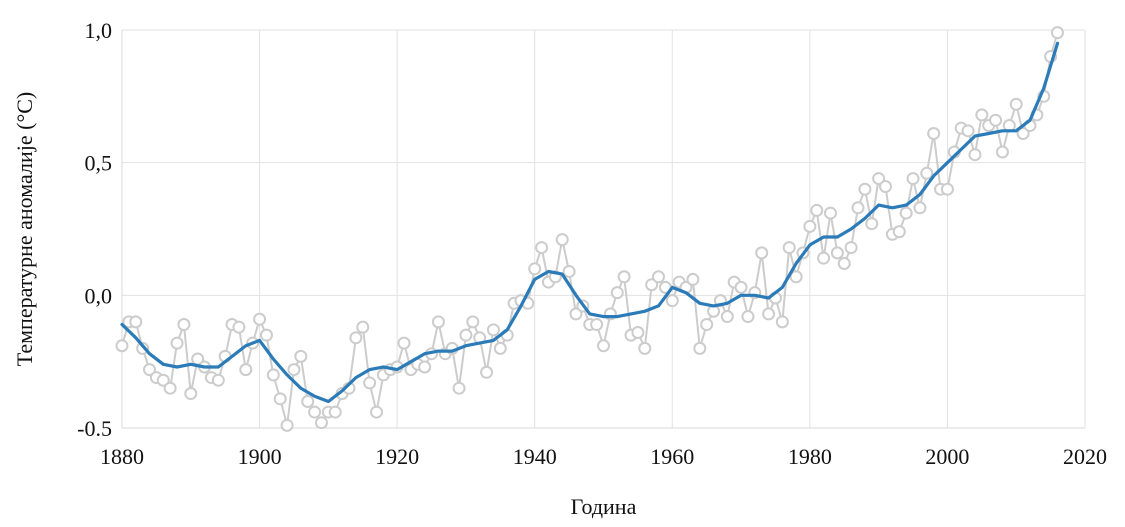 This screenshot has height=527, width=1125. Describe the element at coordinates (99, 163) in the screenshot. I see `y-tick-label: 0,5` at that location.